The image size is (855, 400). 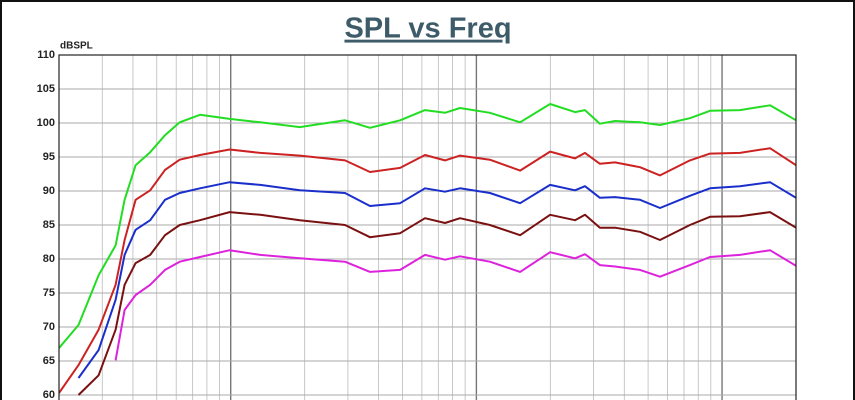 What do you see at coordinates (49, 293) in the screenshot?
I see `y-tick-label: 75` at bounding box center [49, 293].